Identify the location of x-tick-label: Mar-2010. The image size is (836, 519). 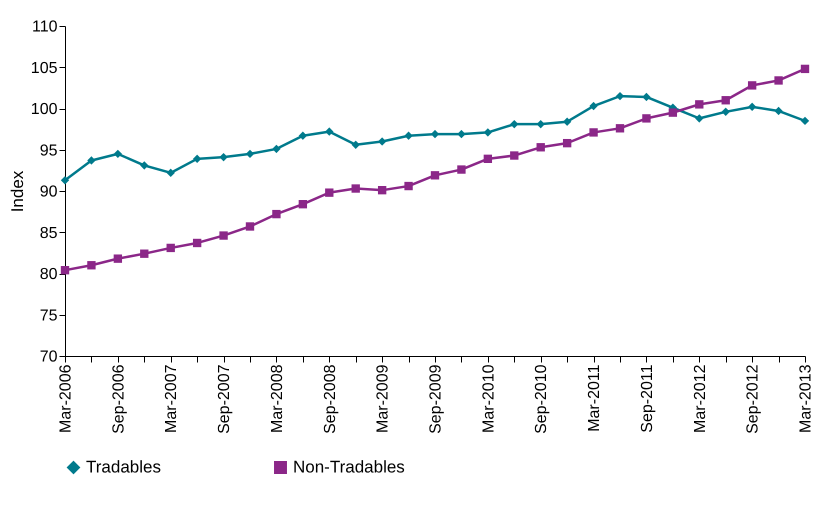
(489, 398).